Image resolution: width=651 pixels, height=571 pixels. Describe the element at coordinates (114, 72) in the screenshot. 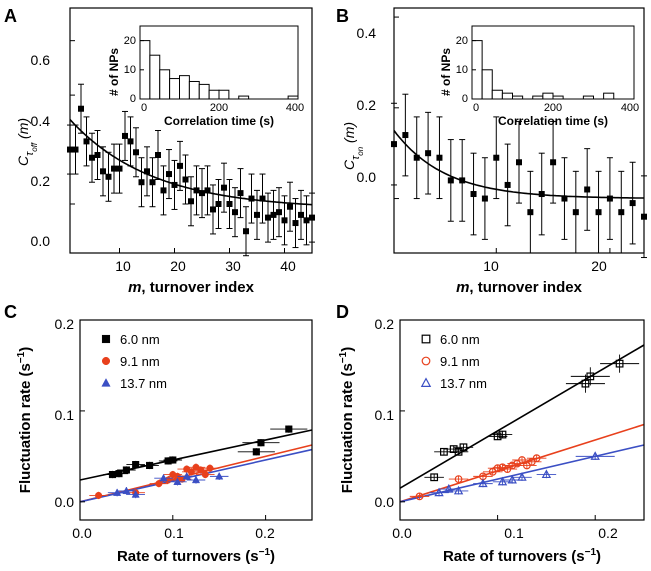

I see `panel-a-inset-ylabel: # of NPs` at that location.